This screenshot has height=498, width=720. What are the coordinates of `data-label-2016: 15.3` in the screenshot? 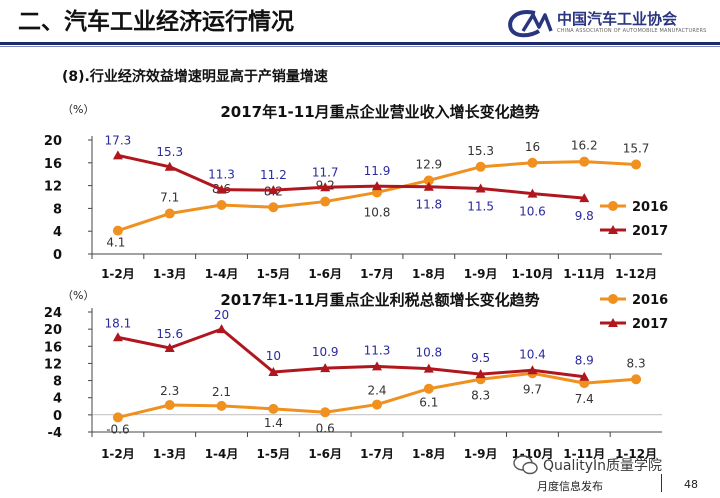 It's located at (480, 151).